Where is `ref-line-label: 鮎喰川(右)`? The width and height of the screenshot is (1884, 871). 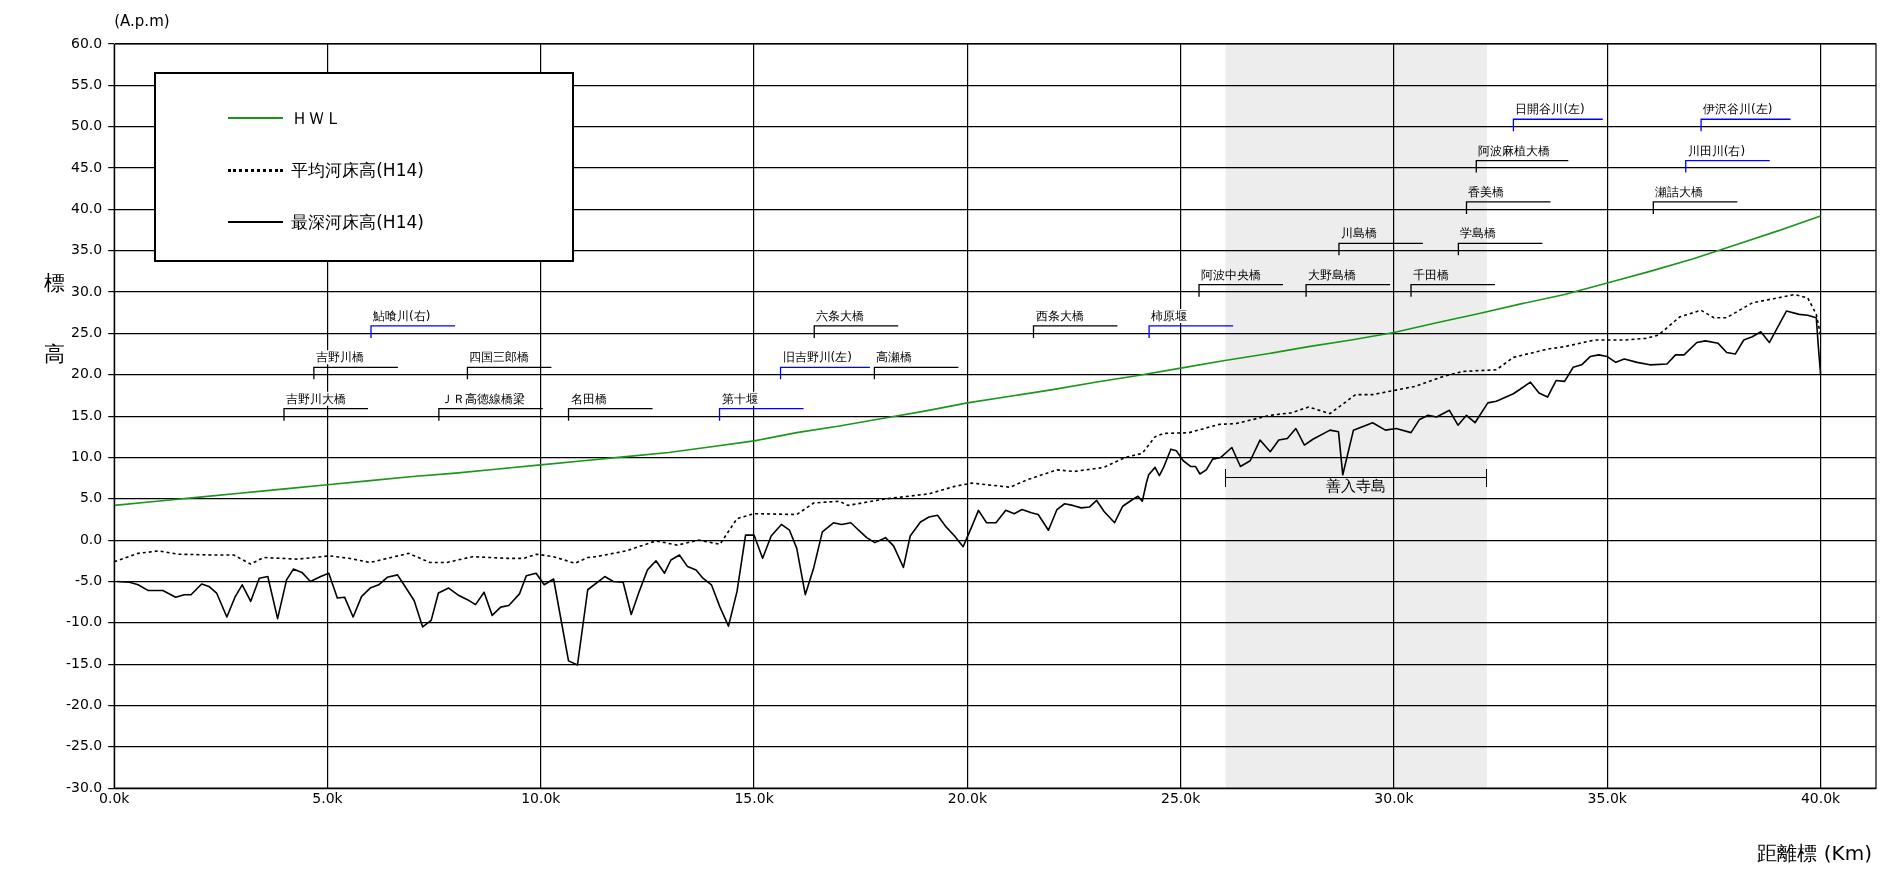
ref-line-label: 鮎喰川(右) is located at coordinates (402, 316).